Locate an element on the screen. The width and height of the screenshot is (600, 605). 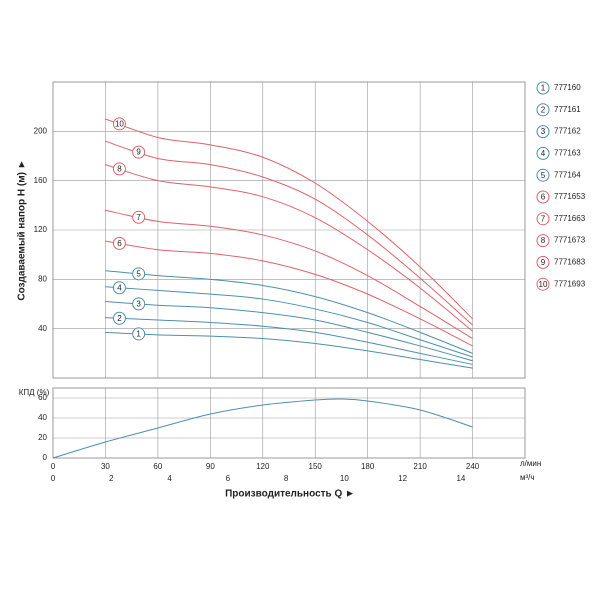
legend-marker-label: 9 is located at coordinates (543, 262).